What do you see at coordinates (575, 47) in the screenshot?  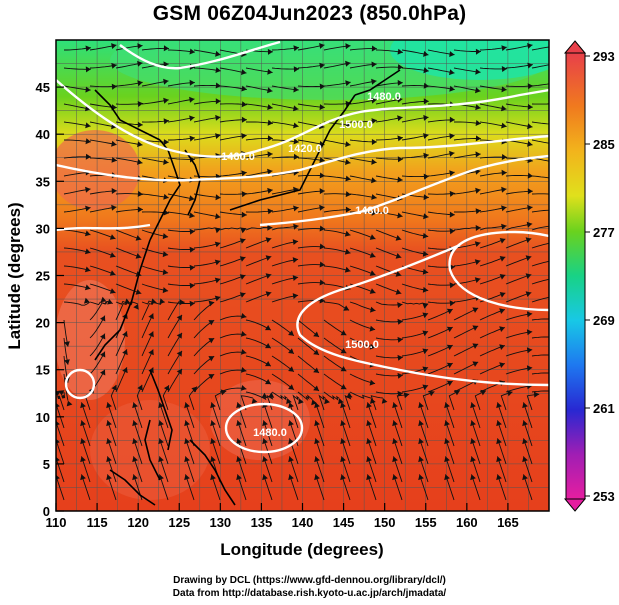 I see `colorbar-top-arrow` at bounding box center [575, 47].